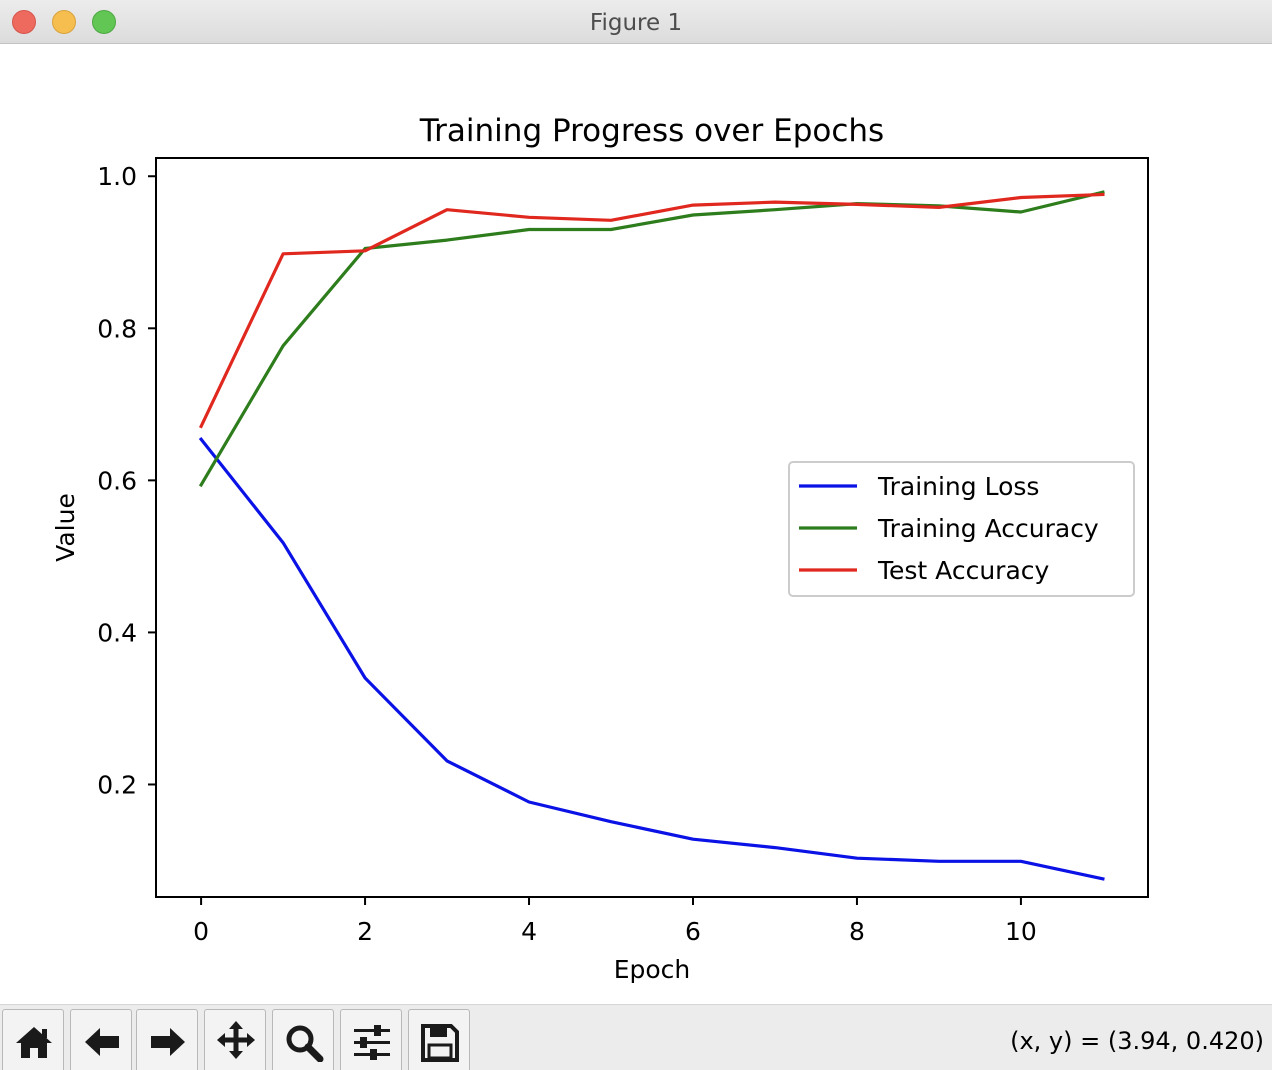 This screenshot has width=1272, height=1070. What do you see at coordinates (117, 632) in the screenshot?
I see `y-tick-label: 0.4` at bounding box center [117, 632].